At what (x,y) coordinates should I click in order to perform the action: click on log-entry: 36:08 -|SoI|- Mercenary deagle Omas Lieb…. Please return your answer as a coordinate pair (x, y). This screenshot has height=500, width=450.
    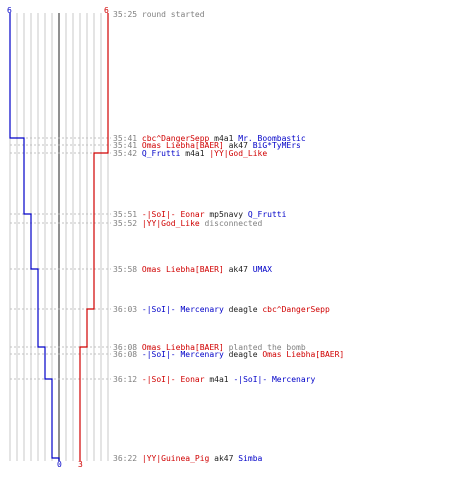
    Looking at the image, I should click on (228, 354).